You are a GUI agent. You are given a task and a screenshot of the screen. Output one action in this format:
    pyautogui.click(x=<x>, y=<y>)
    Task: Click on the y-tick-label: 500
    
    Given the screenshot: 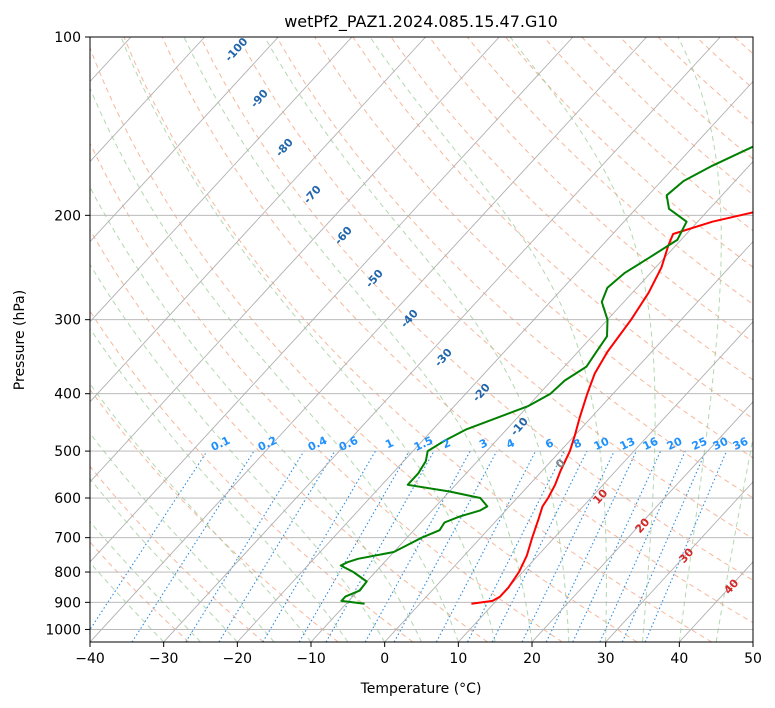 What is the action you would take?
    pyautogui.click(x=67, y=452)
    